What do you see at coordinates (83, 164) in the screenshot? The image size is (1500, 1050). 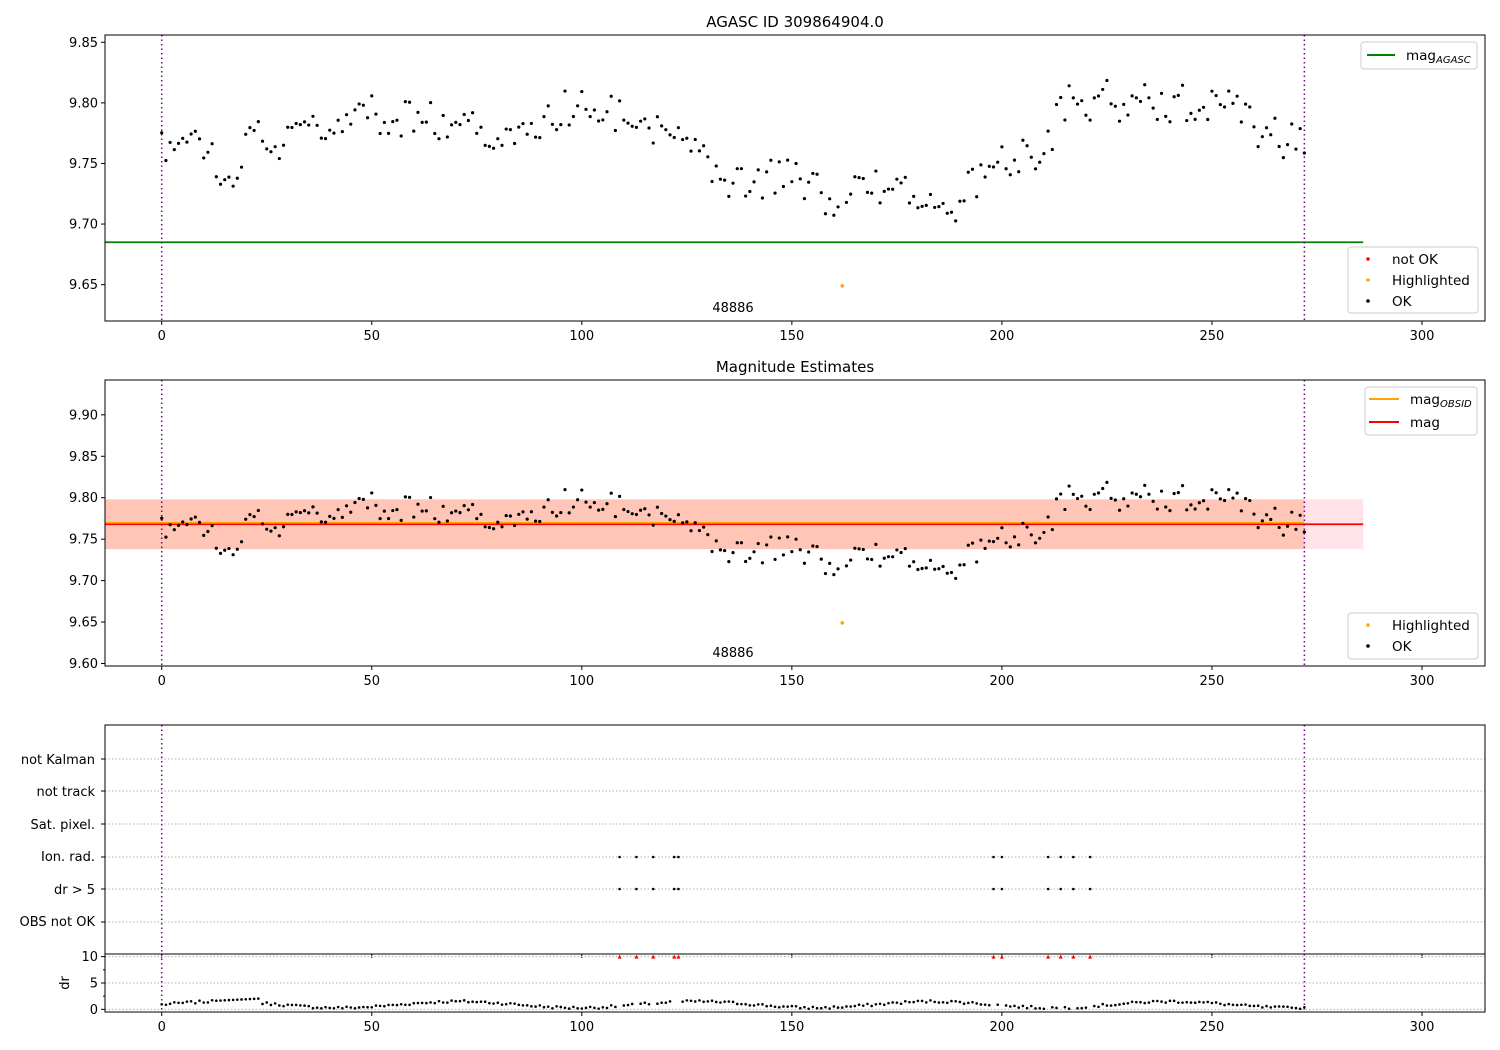 I see `top-ytick-label: 9.75` at bounding box center [83, 164].